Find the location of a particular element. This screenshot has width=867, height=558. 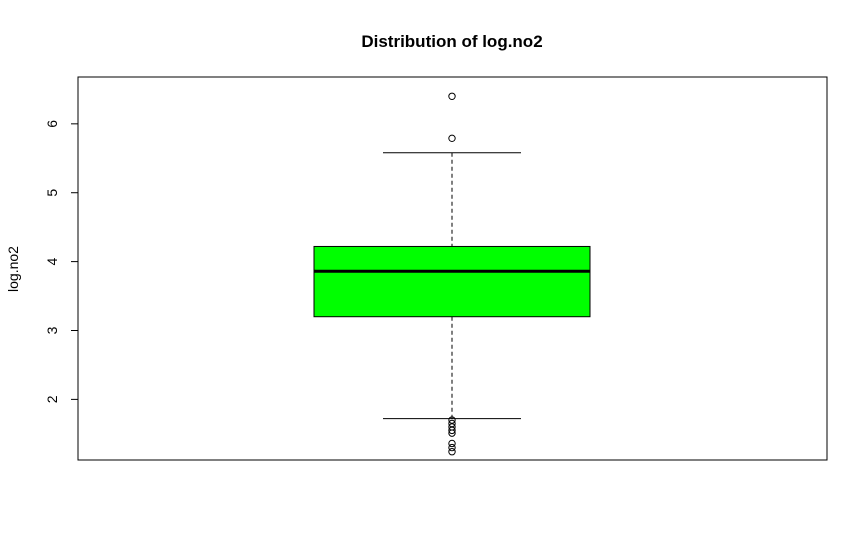

outlier-points is located at coordinates (452, 274).